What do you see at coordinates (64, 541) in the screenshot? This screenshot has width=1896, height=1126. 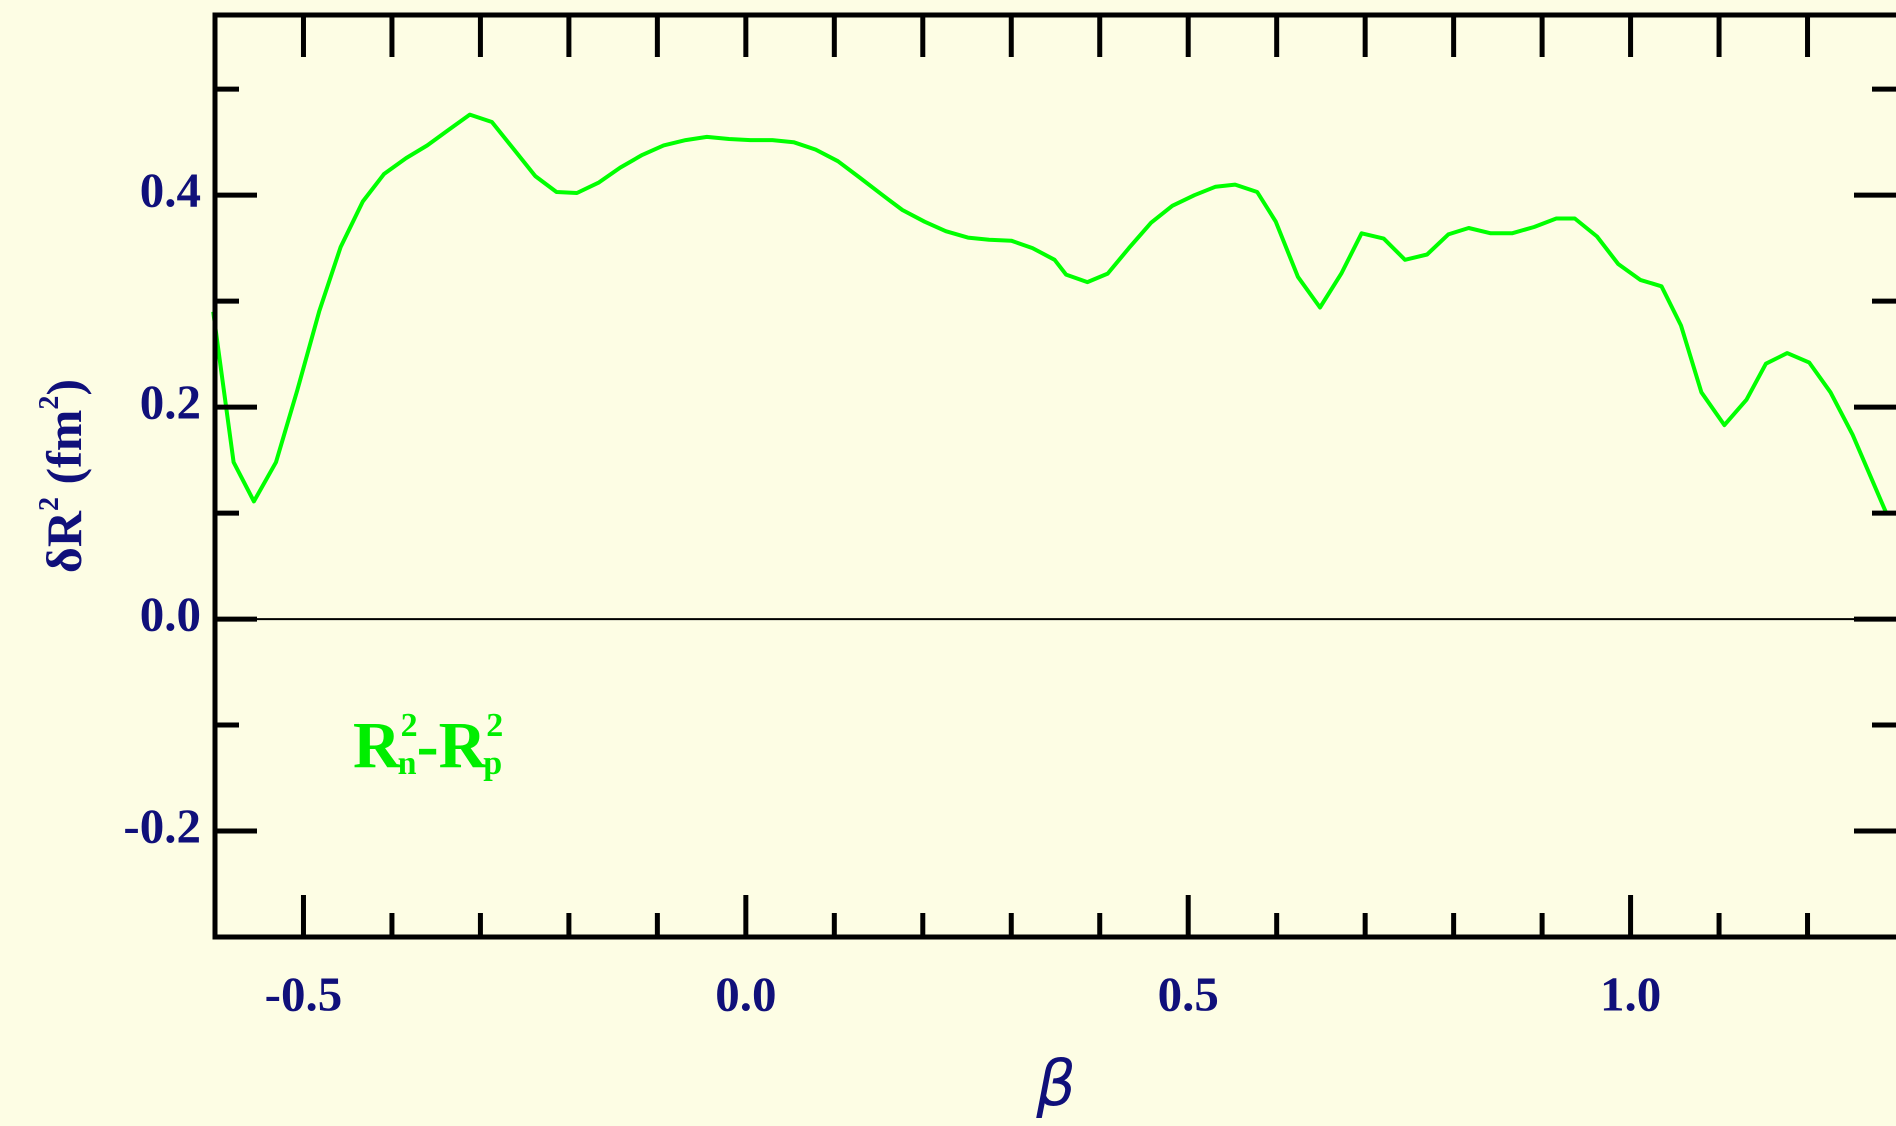 I see `y-axis-label-part: δR` at bounding box center [64, 541].